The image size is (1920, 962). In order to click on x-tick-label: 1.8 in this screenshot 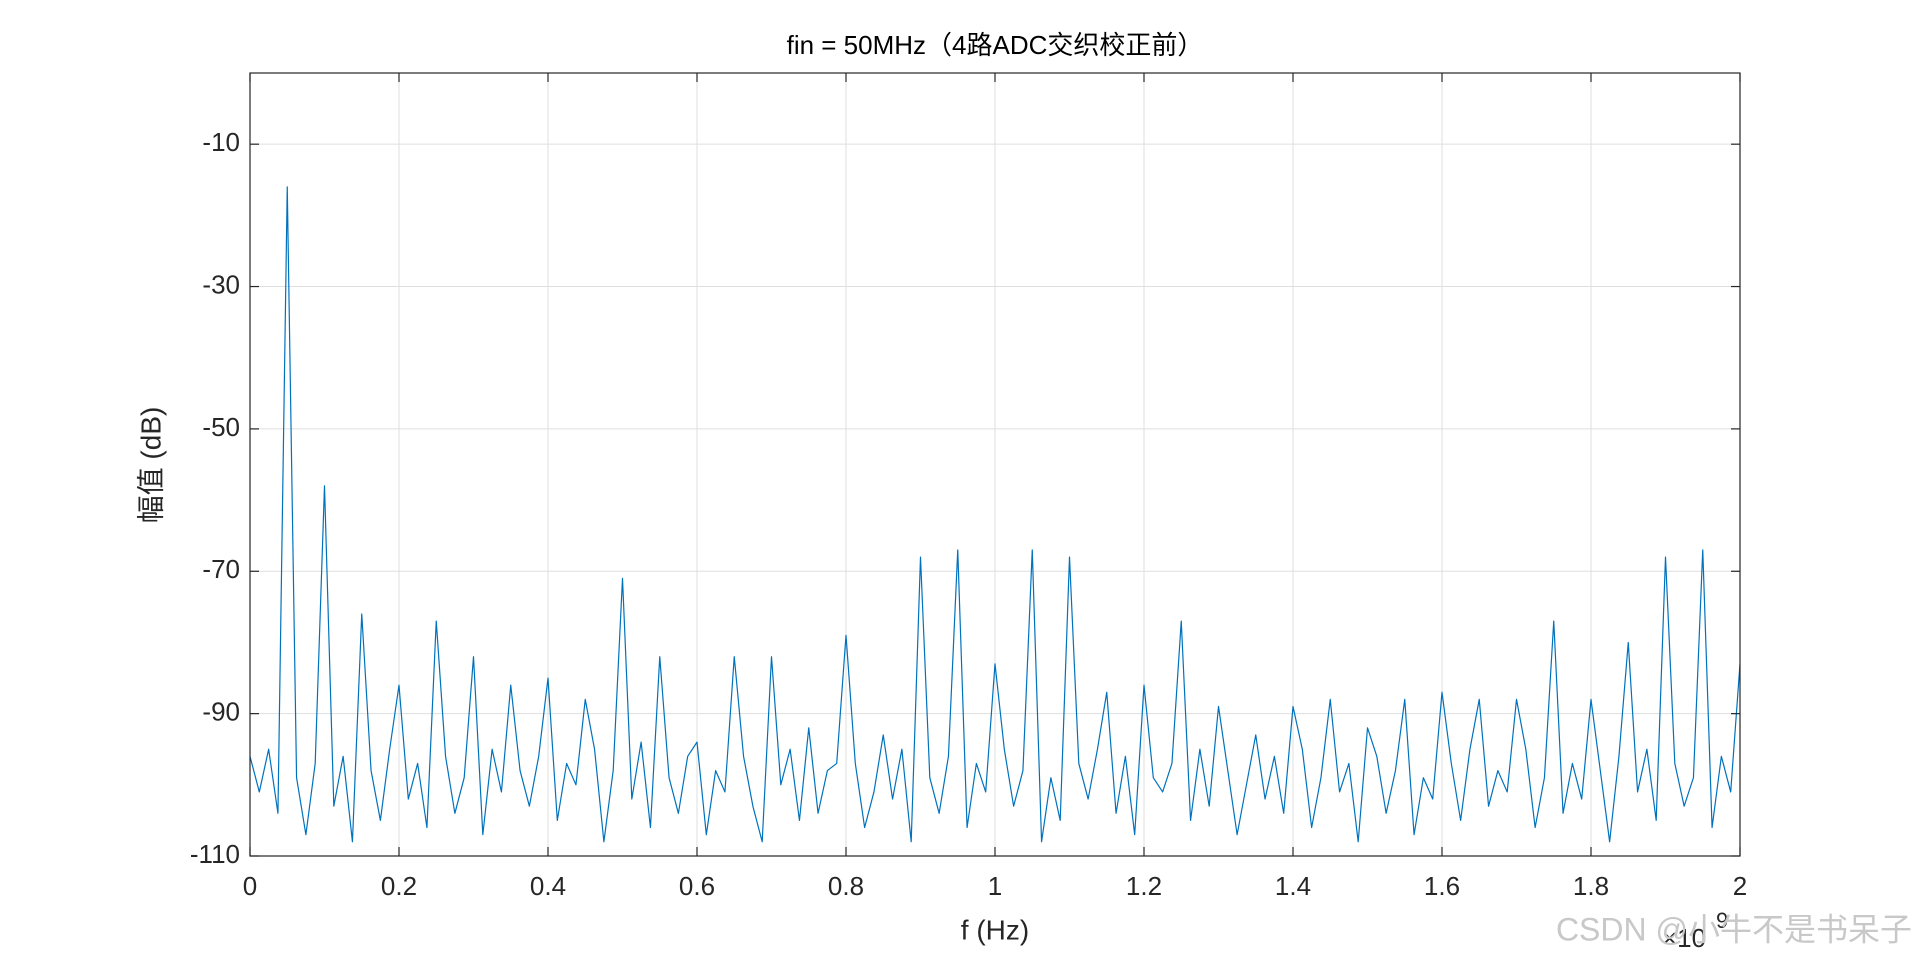, I will do `click(1591, 886)`.